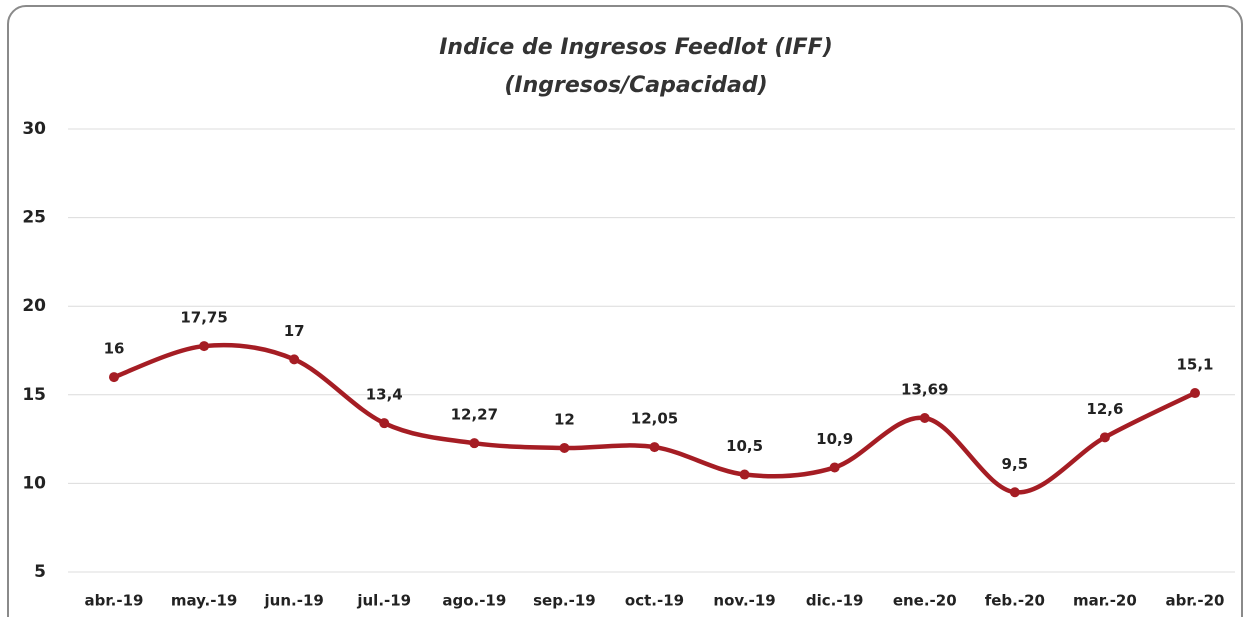  I want to click on chart-subtitle: (Ingresos/Capacidad), so click(635, 85).